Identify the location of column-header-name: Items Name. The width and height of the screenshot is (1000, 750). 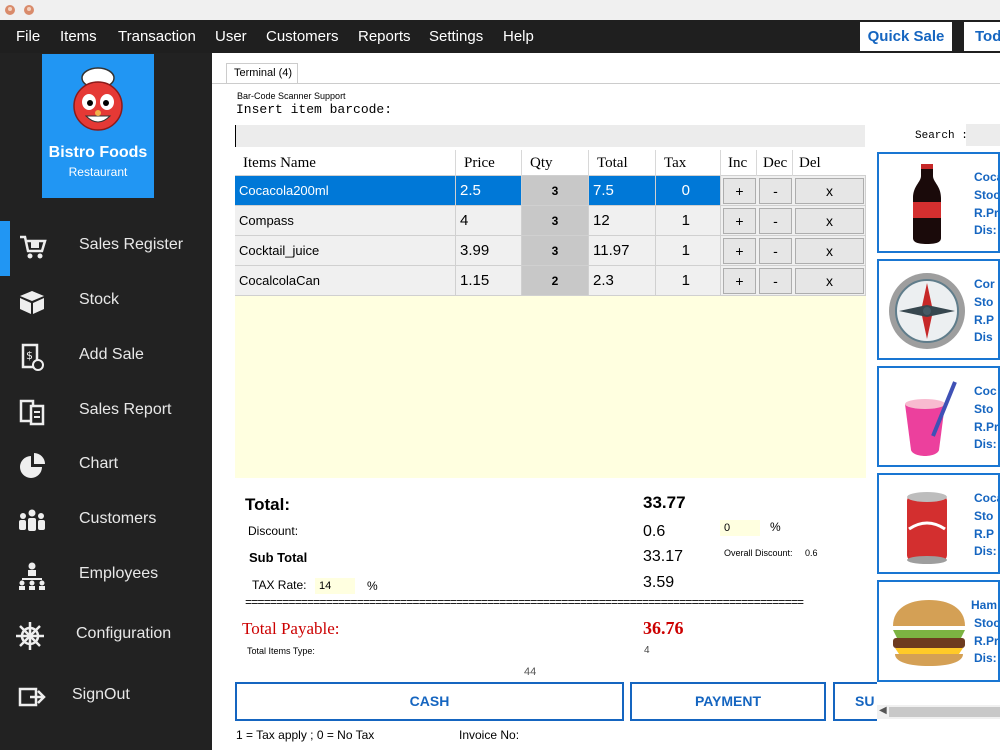
(345, 163).